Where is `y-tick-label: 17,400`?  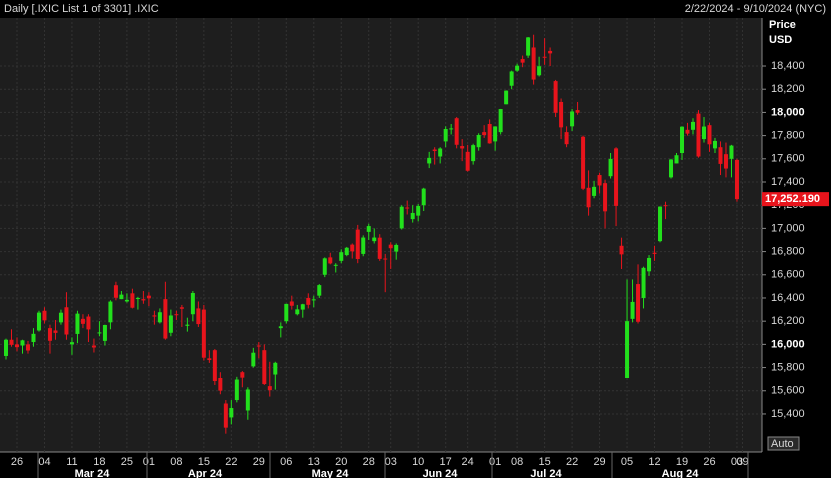 y-tick-label: 17,400 is located at coordinates (788, 182).